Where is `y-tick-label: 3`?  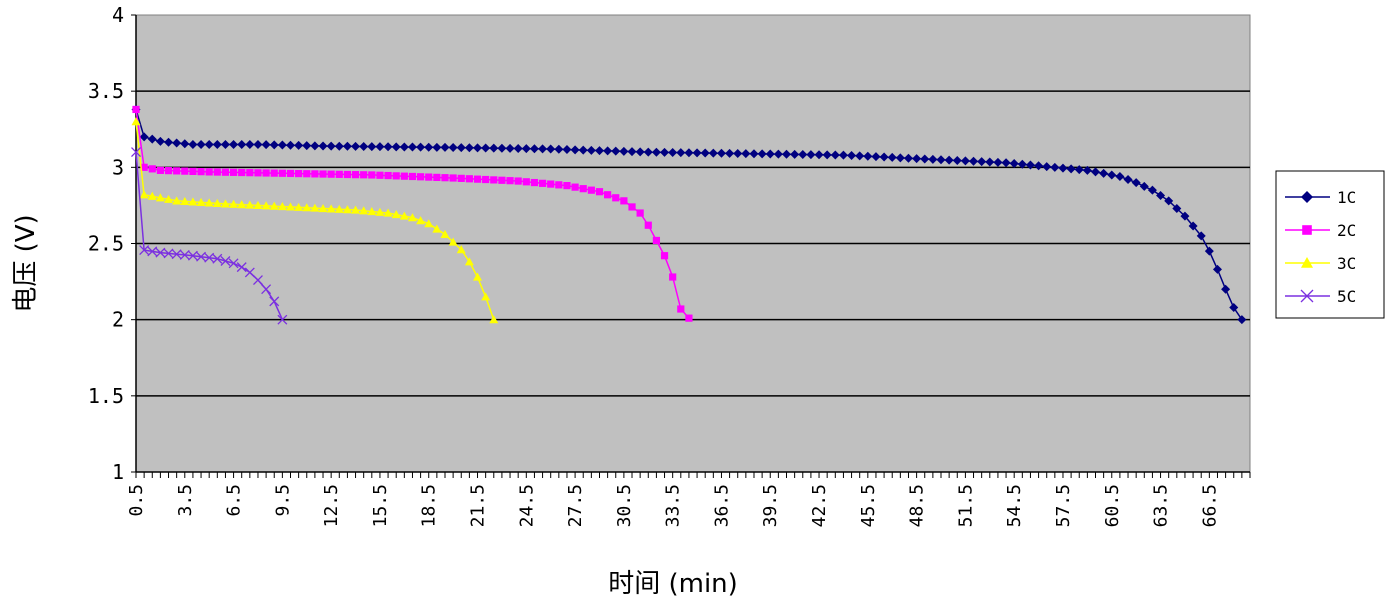 y-tick-label: 3 is located at coordinates (118, 167).